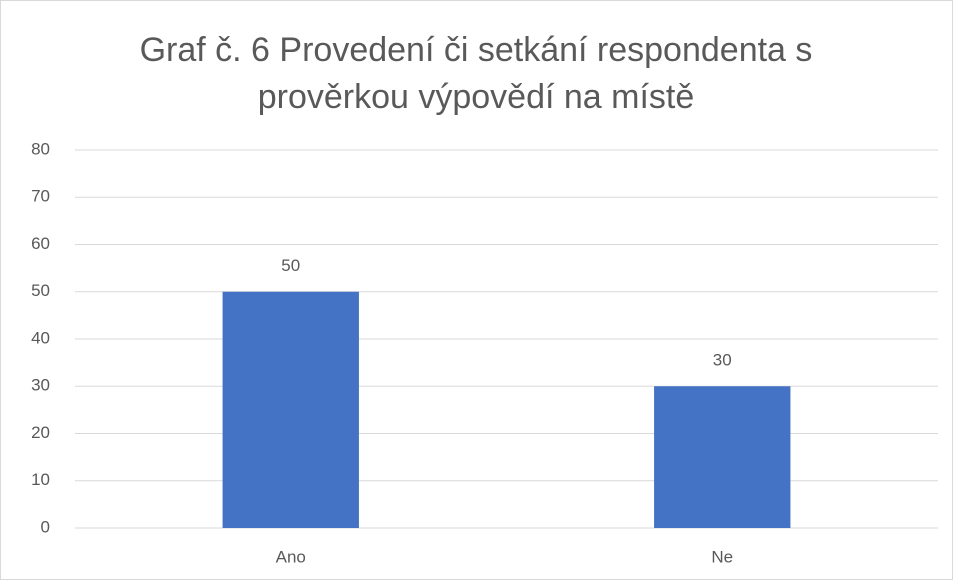  Describe the element at coordinates (40, 196) in the screenshot. I see `y-tick-label: 70` at that location.